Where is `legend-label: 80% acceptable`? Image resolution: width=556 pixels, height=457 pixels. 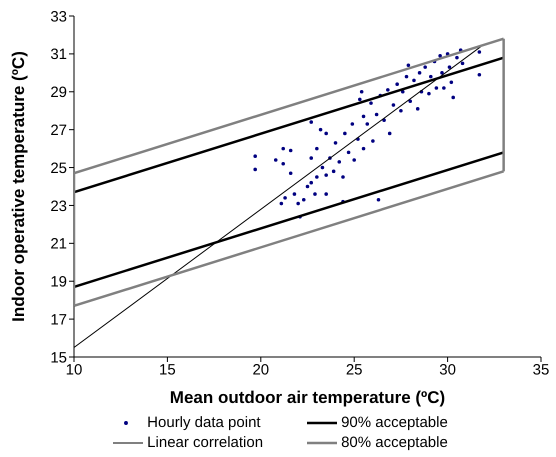
legend-label: 80% acceptable is located at coordinates (394, 443).